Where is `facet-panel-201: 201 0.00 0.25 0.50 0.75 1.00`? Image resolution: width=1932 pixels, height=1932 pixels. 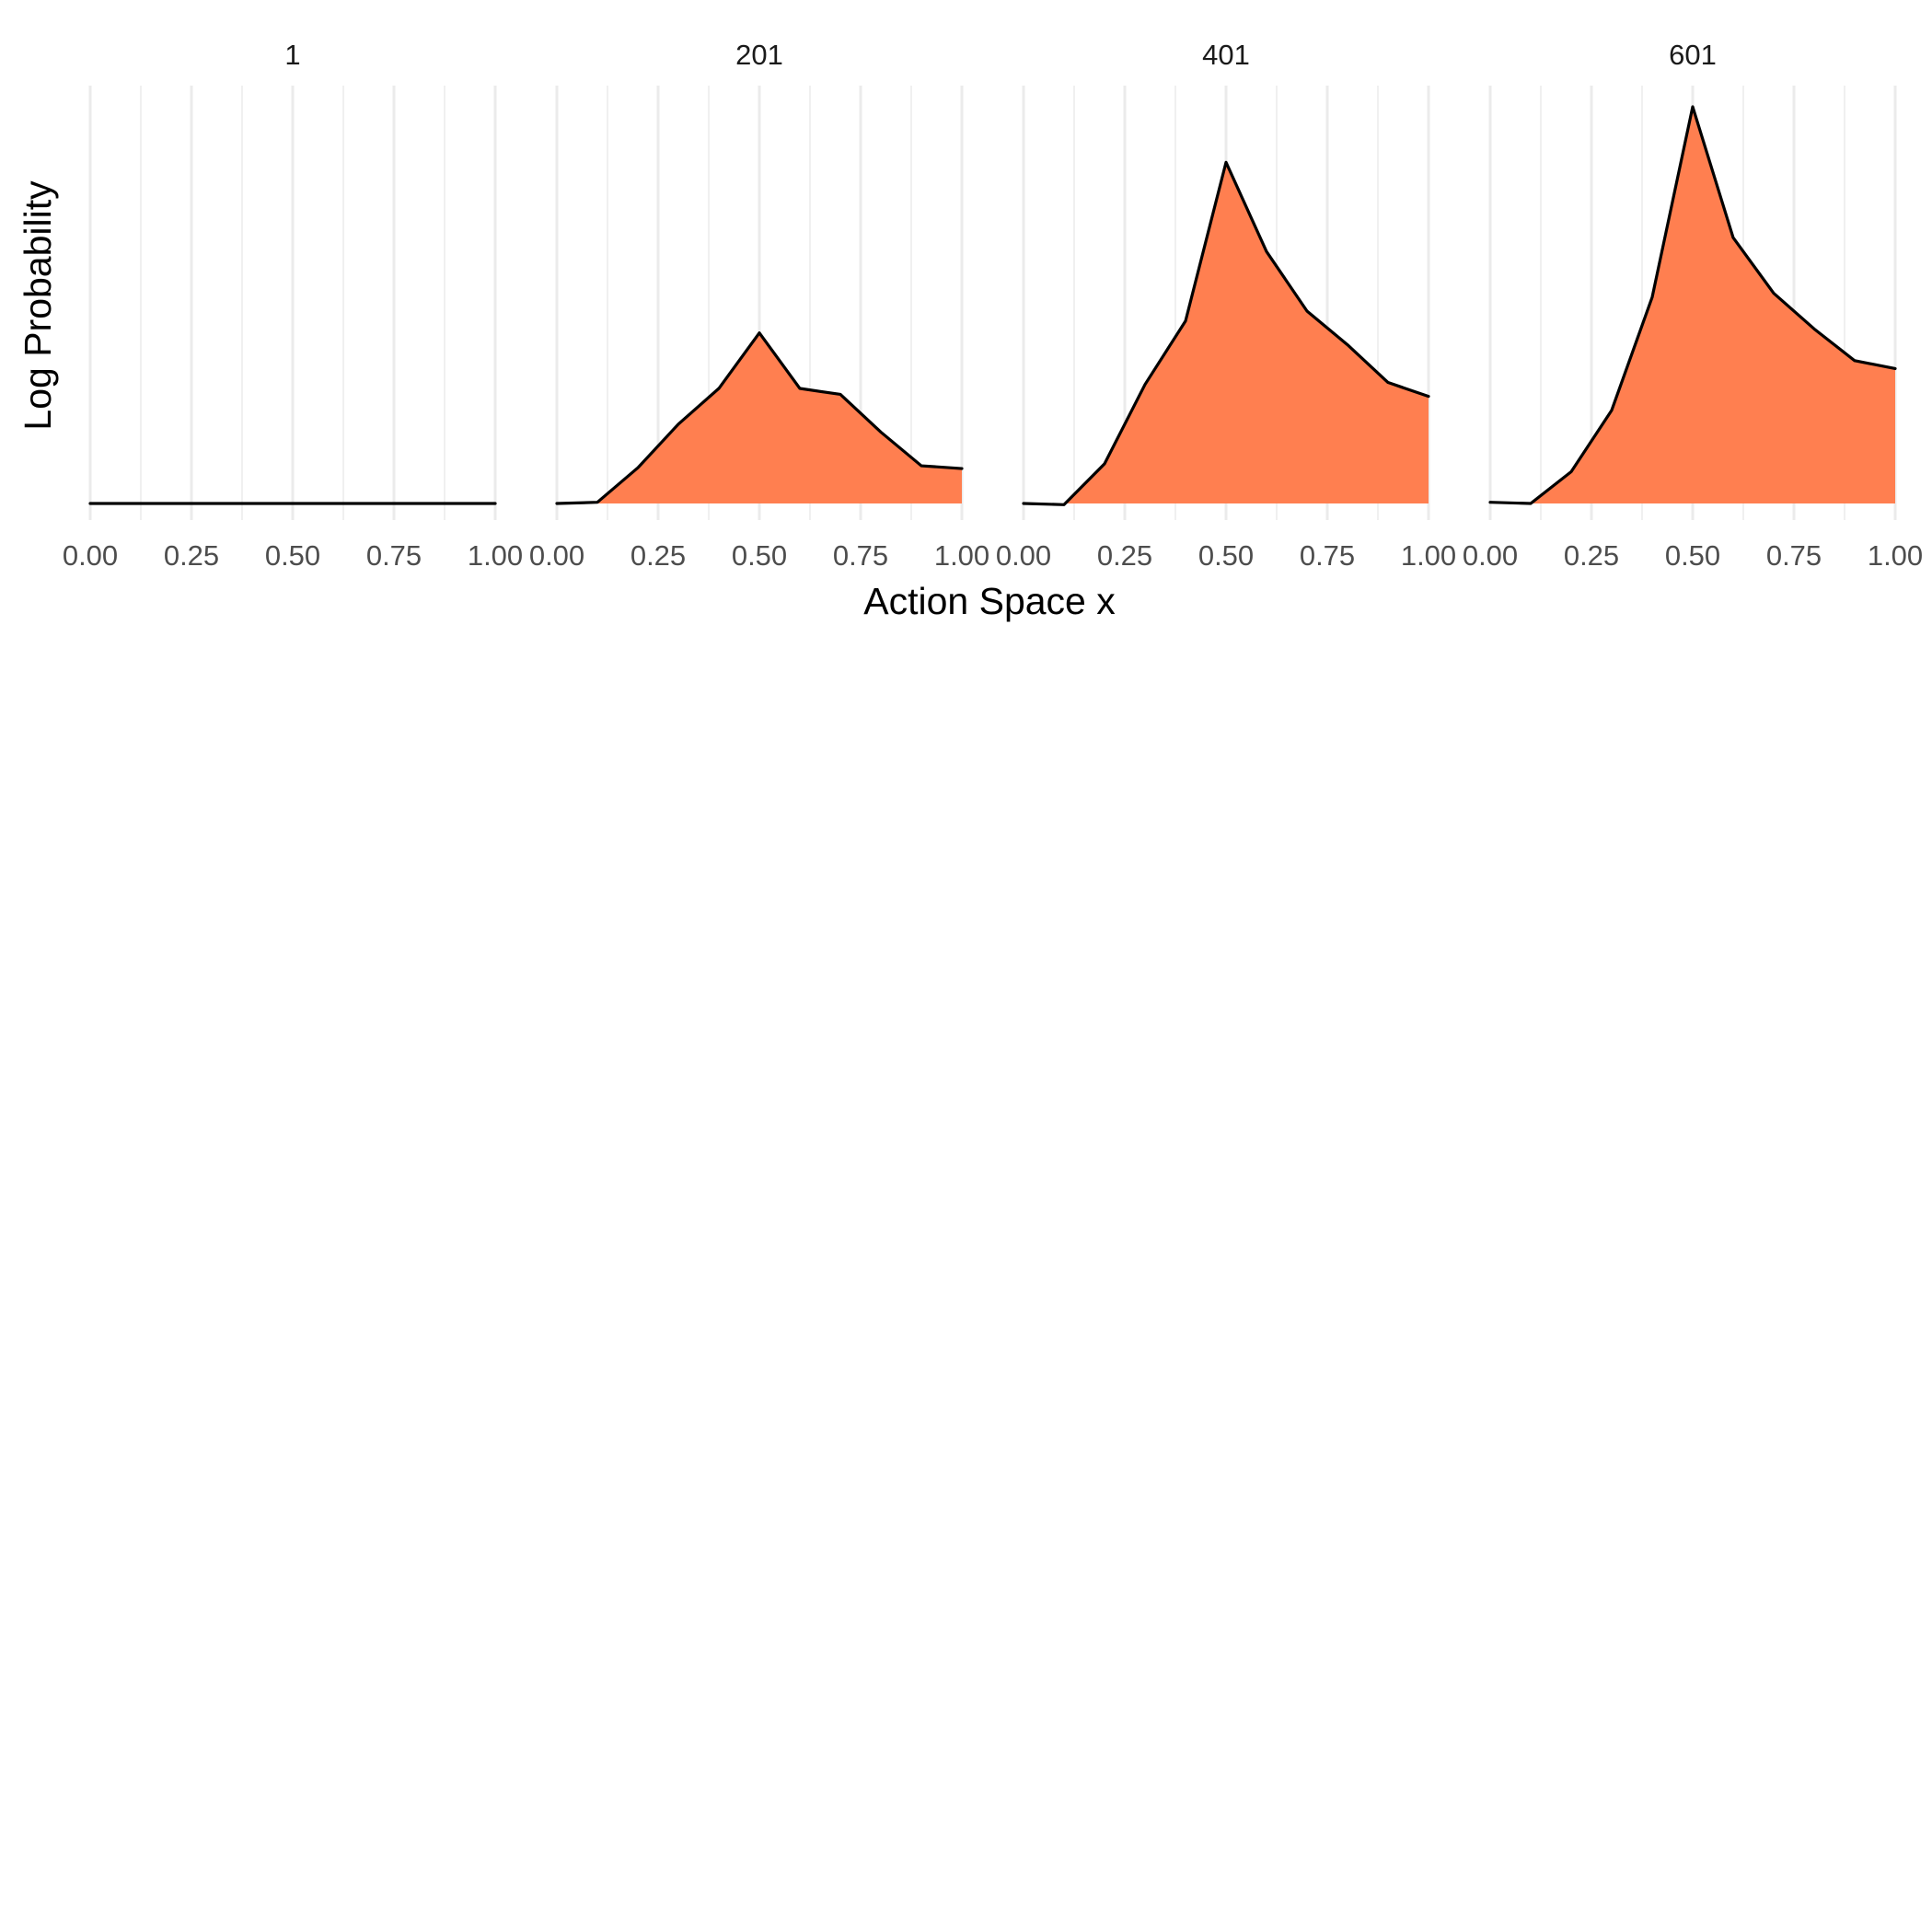 facet-panel-201: 201 0.00 0.25 0.50 0.75 1.00 is located at coordinates (759, 306).